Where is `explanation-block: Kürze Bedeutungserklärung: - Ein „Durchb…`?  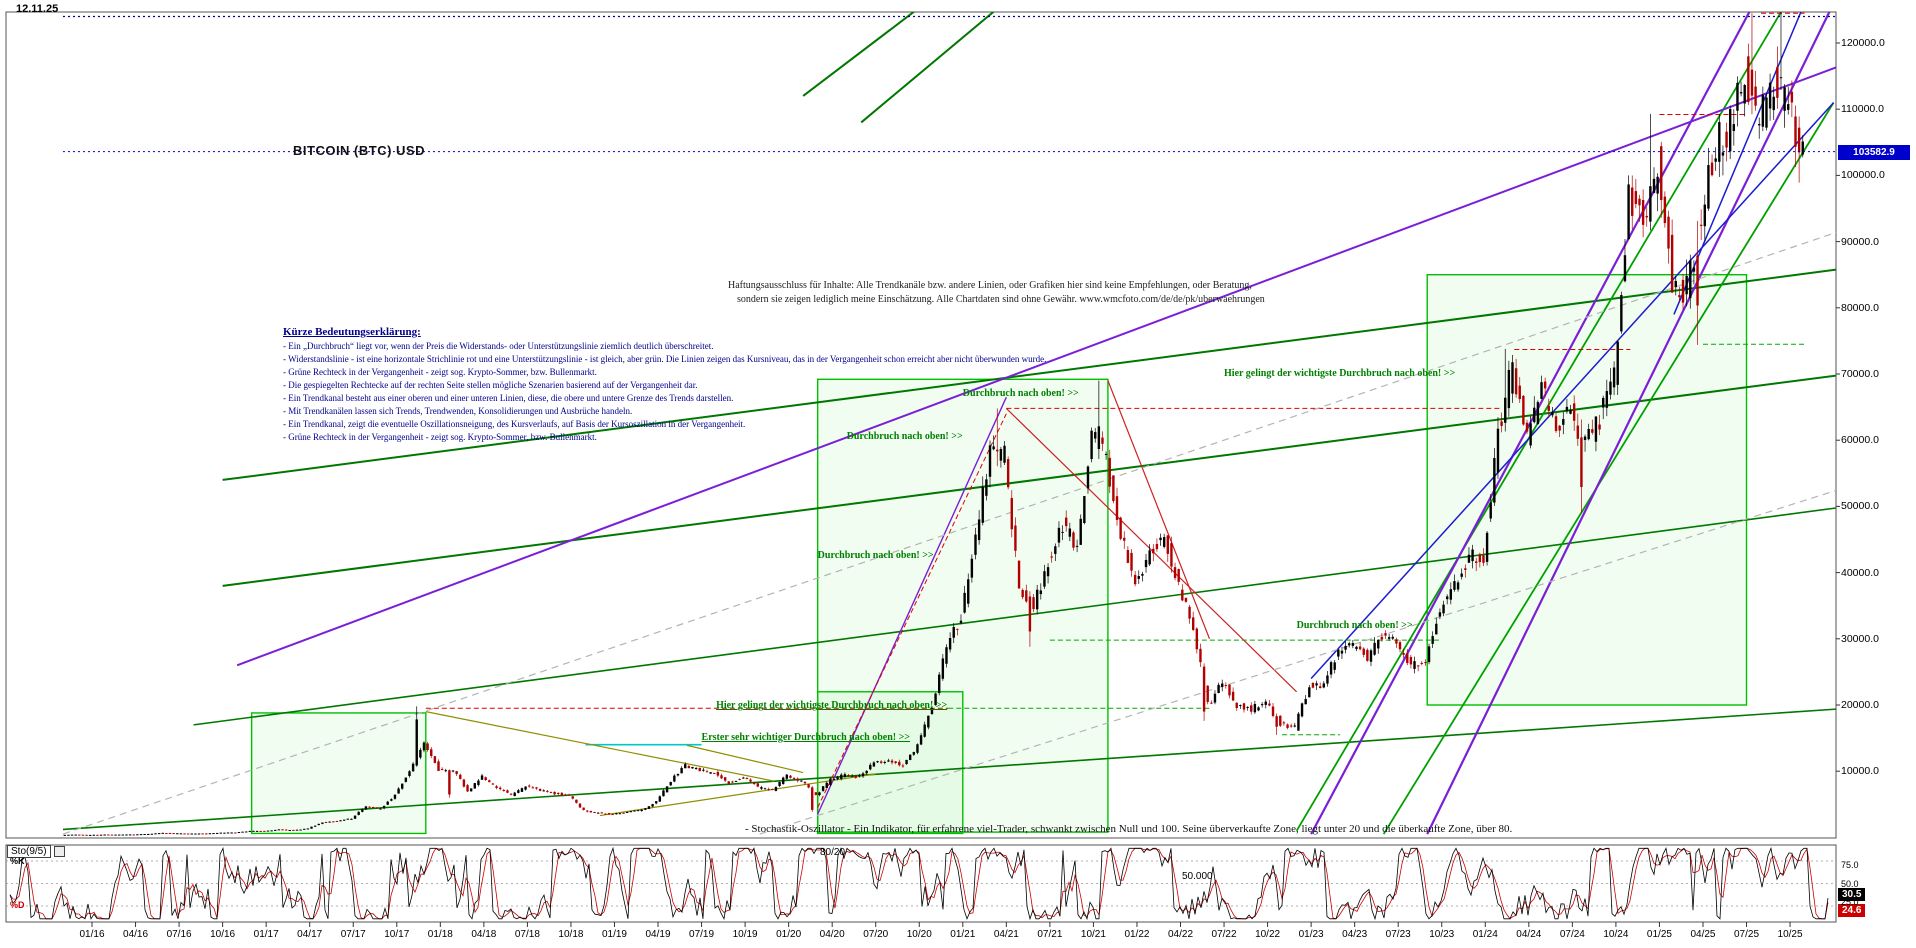
explanation-block: Kürze Bedeutungserklärung: - Ein „Durchb… is located at coordinates (664, 385).